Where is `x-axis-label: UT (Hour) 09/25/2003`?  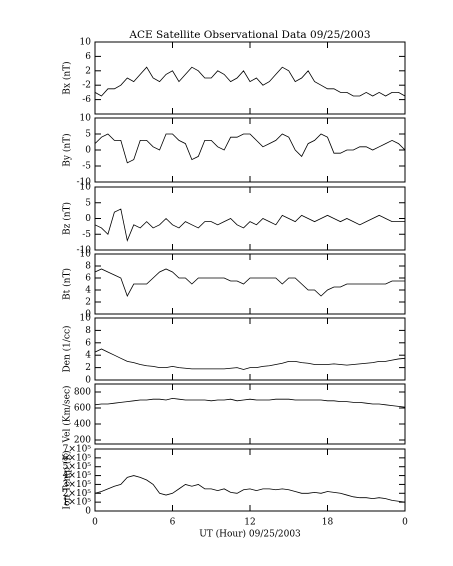 x-axis-label: UT (Hour) 09/25/2003 is located at coordinates (250, 534).